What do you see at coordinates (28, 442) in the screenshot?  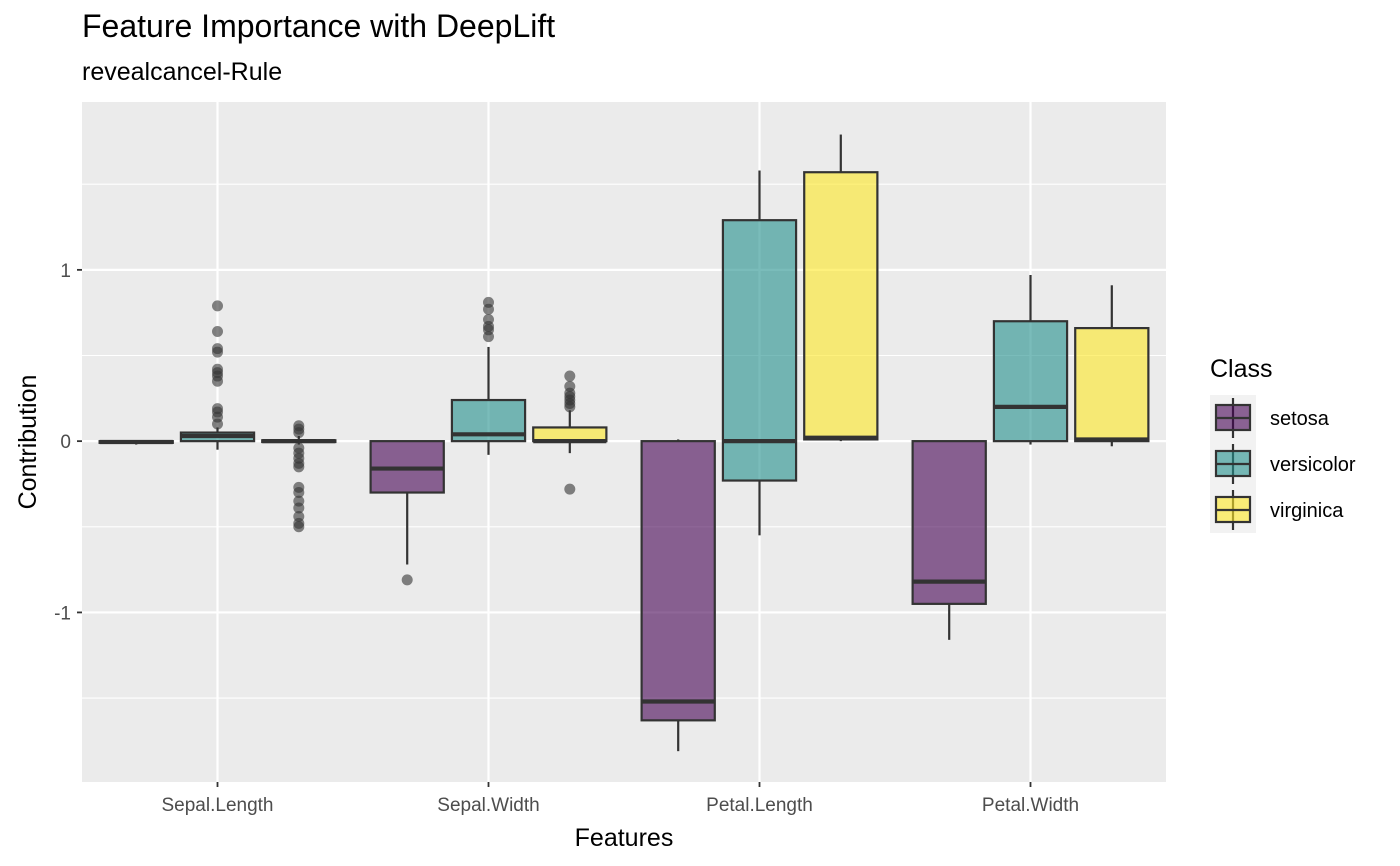 I see `y-axis-title: Contribution` at bounding box center [28, 442].